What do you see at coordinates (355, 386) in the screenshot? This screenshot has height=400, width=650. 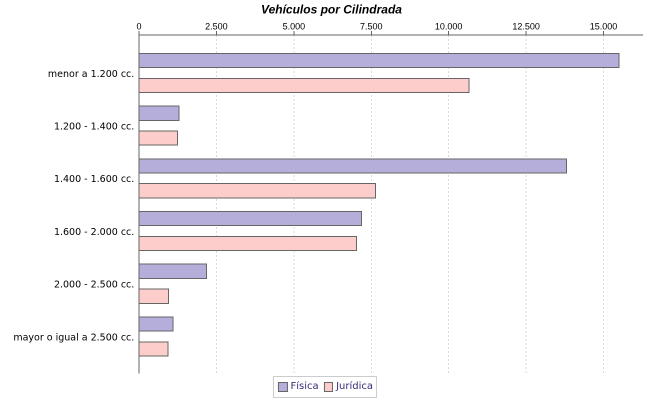 I see `legend-label: Jurídica` at bounding box center [355, 386].